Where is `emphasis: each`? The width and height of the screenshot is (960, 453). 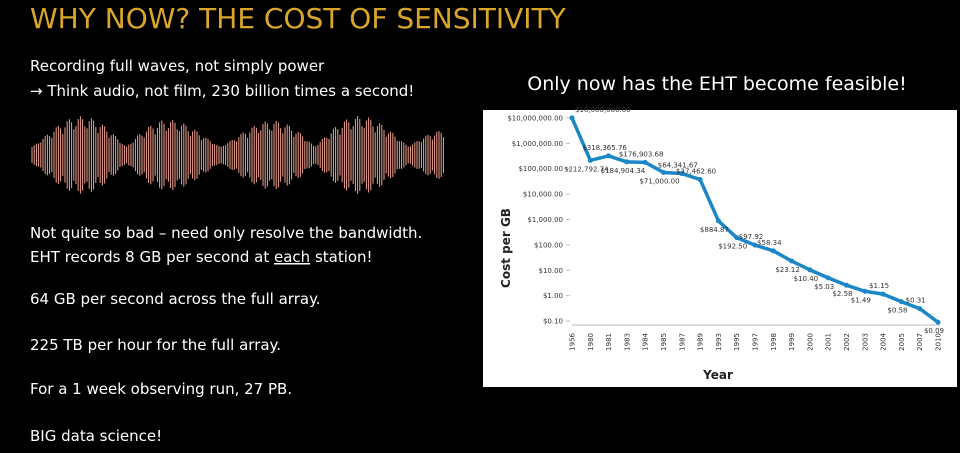 emphasis: each is located at coordinates (292, 257).